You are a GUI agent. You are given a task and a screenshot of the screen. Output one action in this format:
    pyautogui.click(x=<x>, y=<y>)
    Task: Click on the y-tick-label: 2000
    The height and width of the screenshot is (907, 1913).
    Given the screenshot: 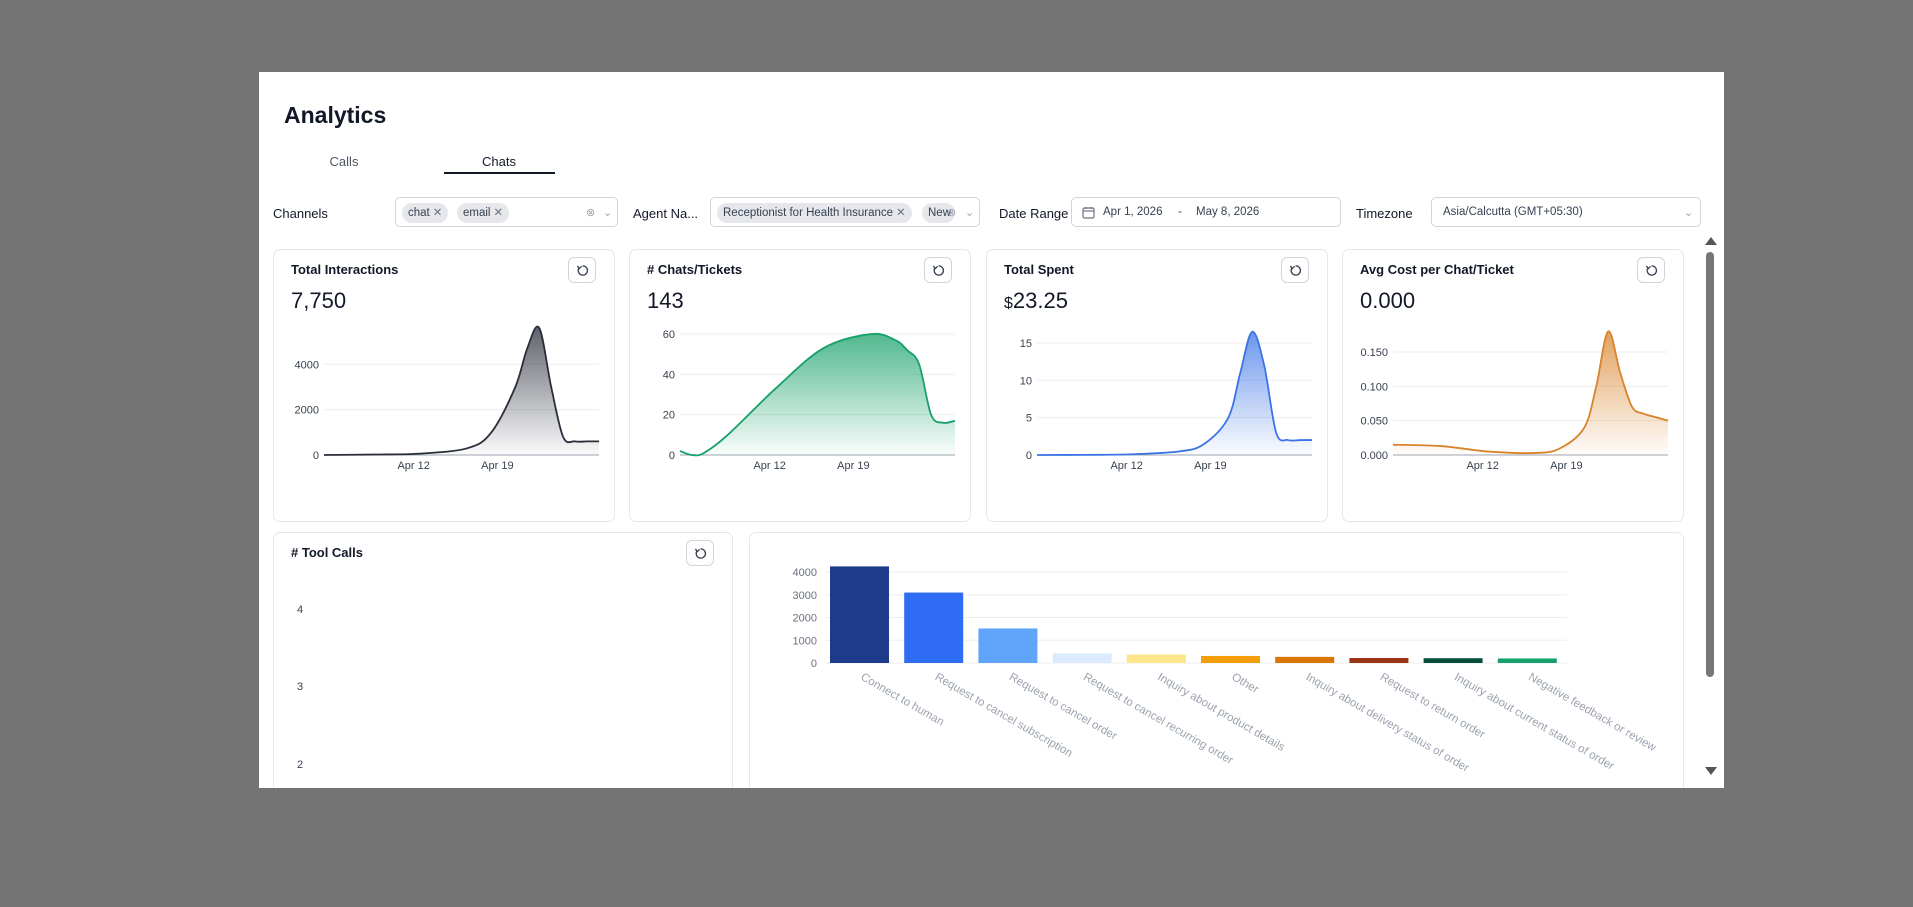 What is the action you would take?
    pyautogui.click(x=805, y=619)
    